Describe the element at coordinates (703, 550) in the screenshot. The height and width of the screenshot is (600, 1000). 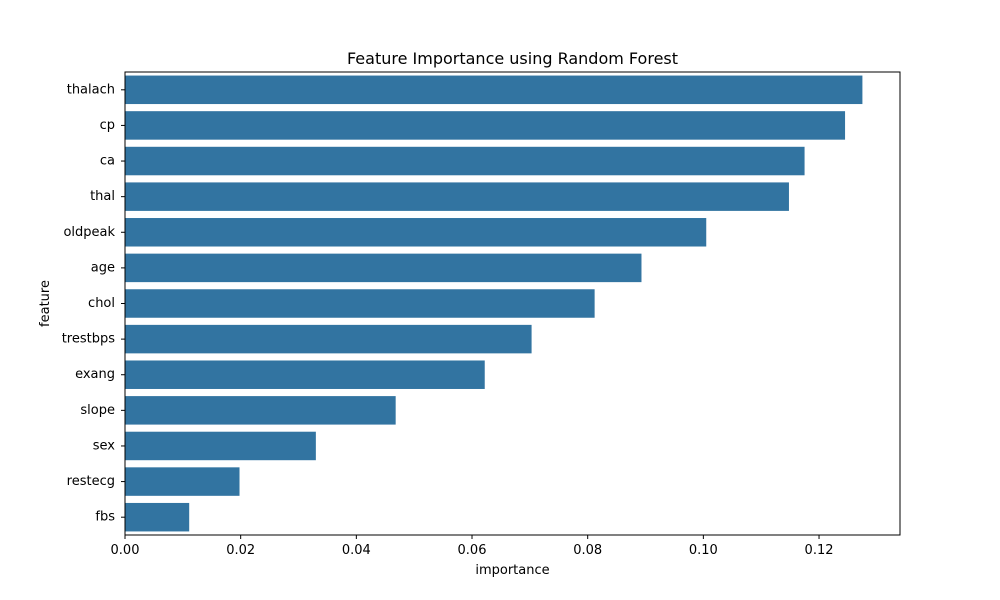
I see `x-tick-label-5: 0.10` at that location.